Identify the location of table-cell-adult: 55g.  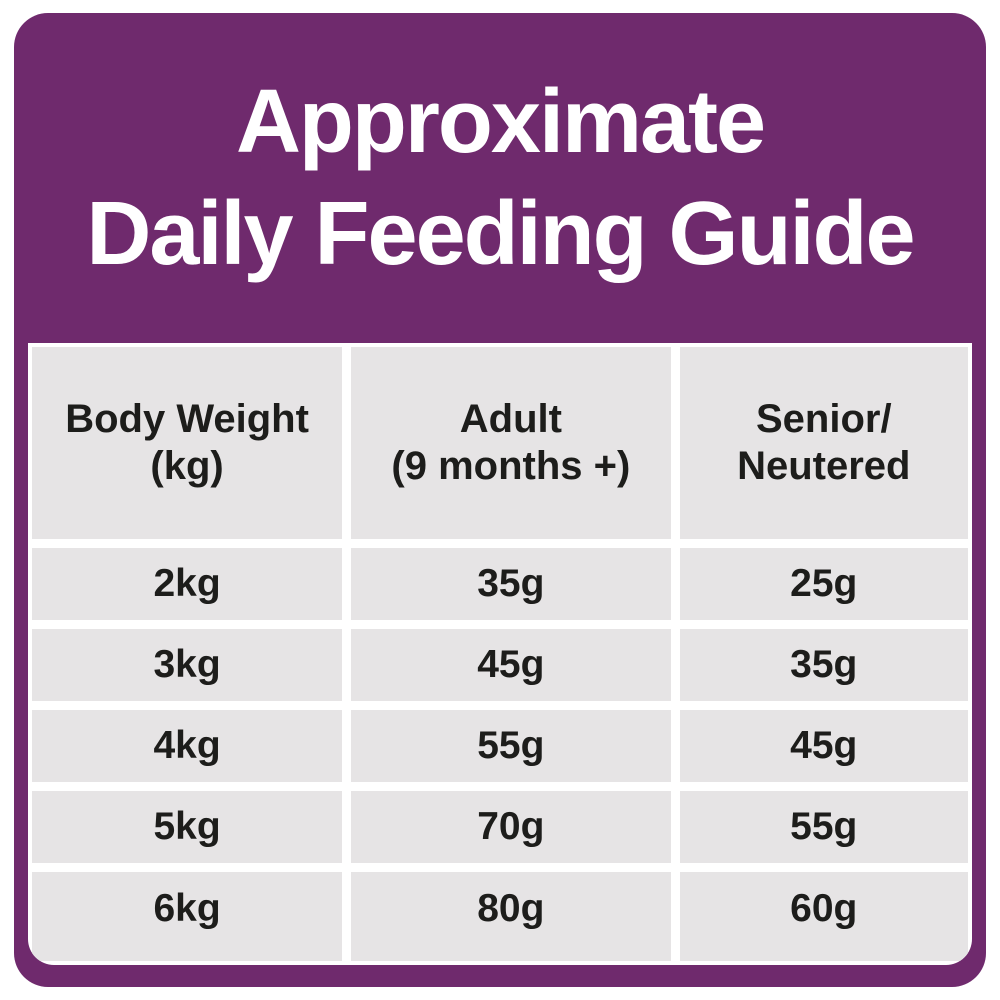
(511, 746).